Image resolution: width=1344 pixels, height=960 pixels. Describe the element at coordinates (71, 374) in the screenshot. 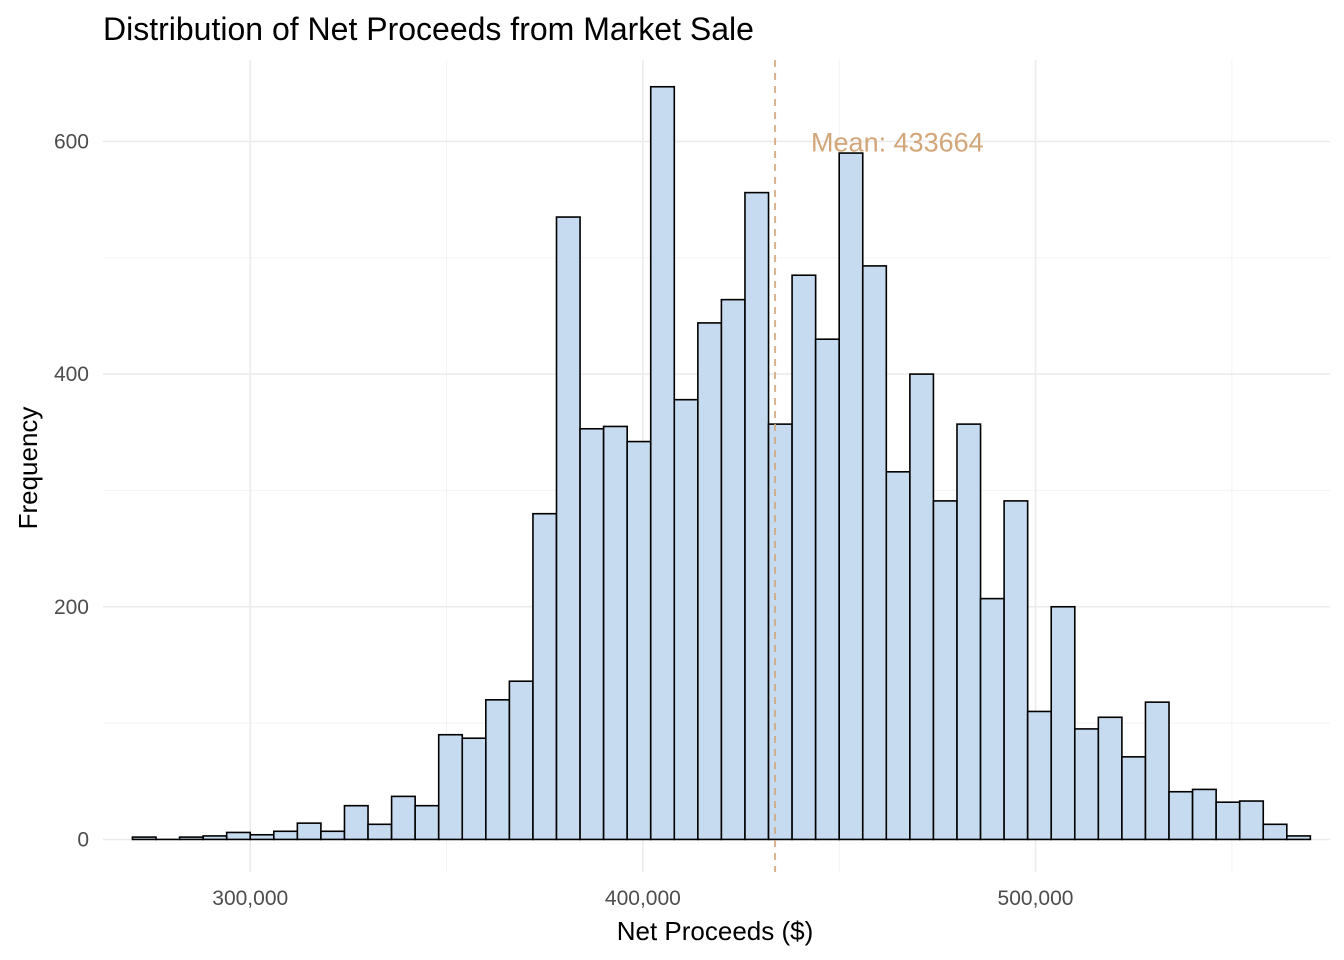

I see `y-tick-label: 400` at that location.